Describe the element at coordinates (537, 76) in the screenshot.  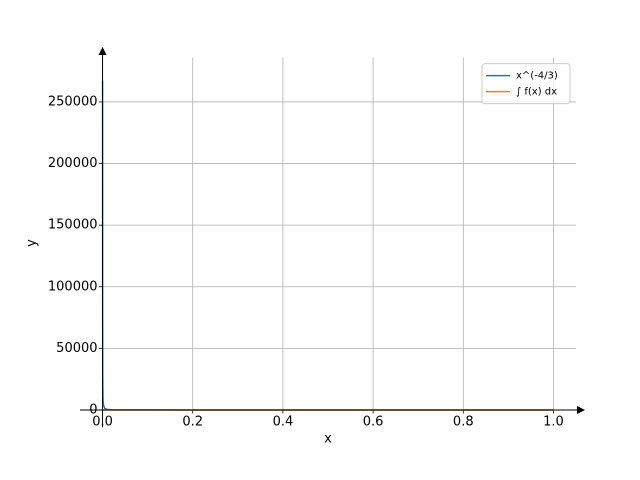
I see `legend-label: x^(-4/3)` at that location.